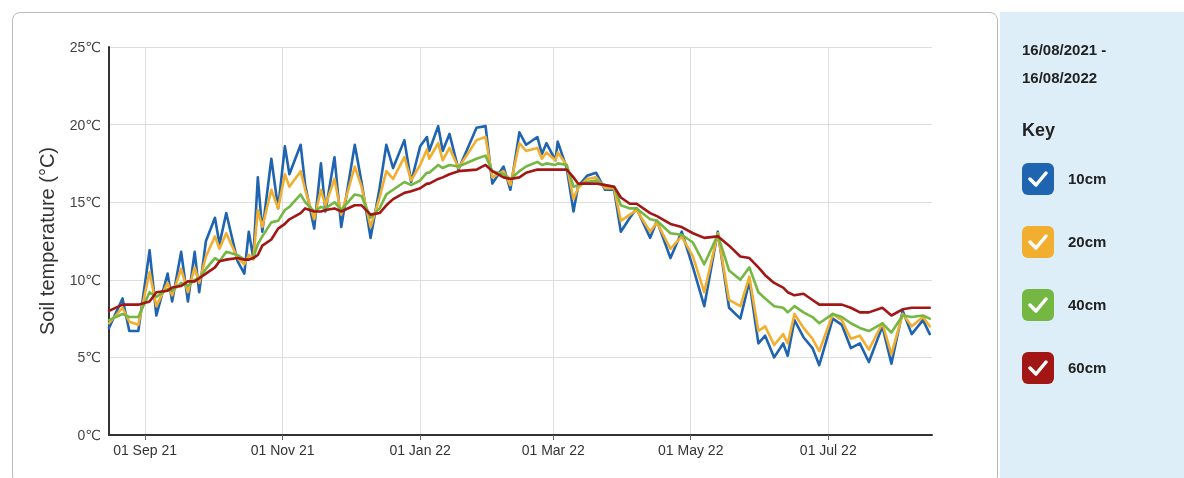 The image size is (1184, 478). I want to click on y-tick-label: 5℃, so click(89, 357).